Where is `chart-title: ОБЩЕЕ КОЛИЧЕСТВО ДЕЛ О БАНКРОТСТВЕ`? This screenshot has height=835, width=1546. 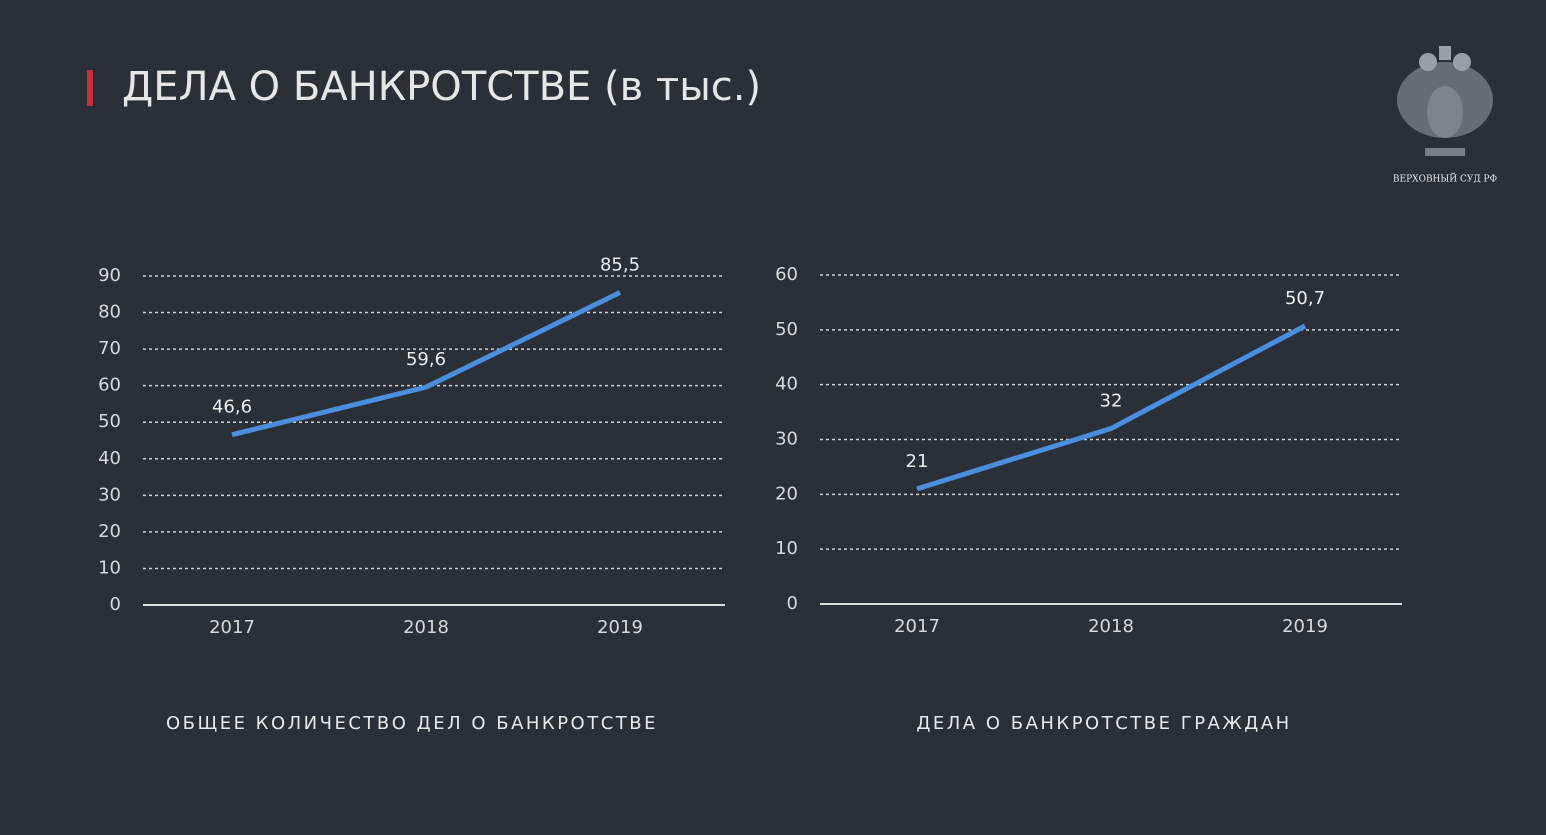 chart-title: ОБЩЕЕ КОЛИЧЕСТВО ДЕЛ О БАНКРОТСТВЕ is located at coordinates (412, 723).